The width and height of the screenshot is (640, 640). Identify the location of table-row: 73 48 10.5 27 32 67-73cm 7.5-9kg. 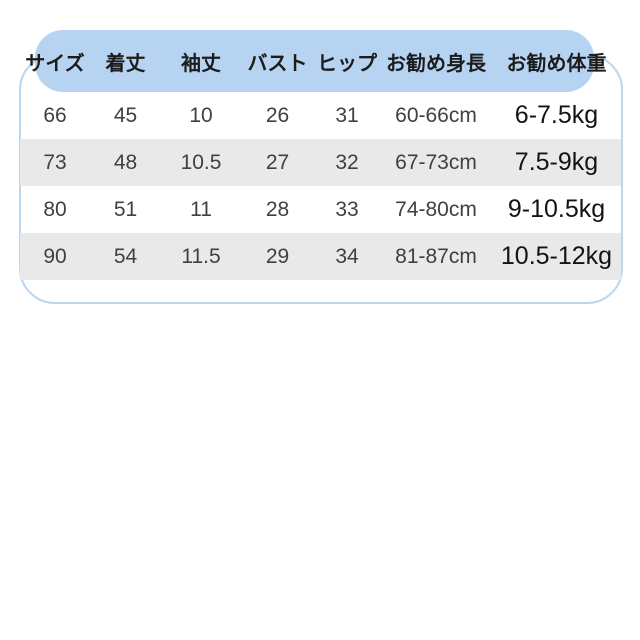
(320, 162).